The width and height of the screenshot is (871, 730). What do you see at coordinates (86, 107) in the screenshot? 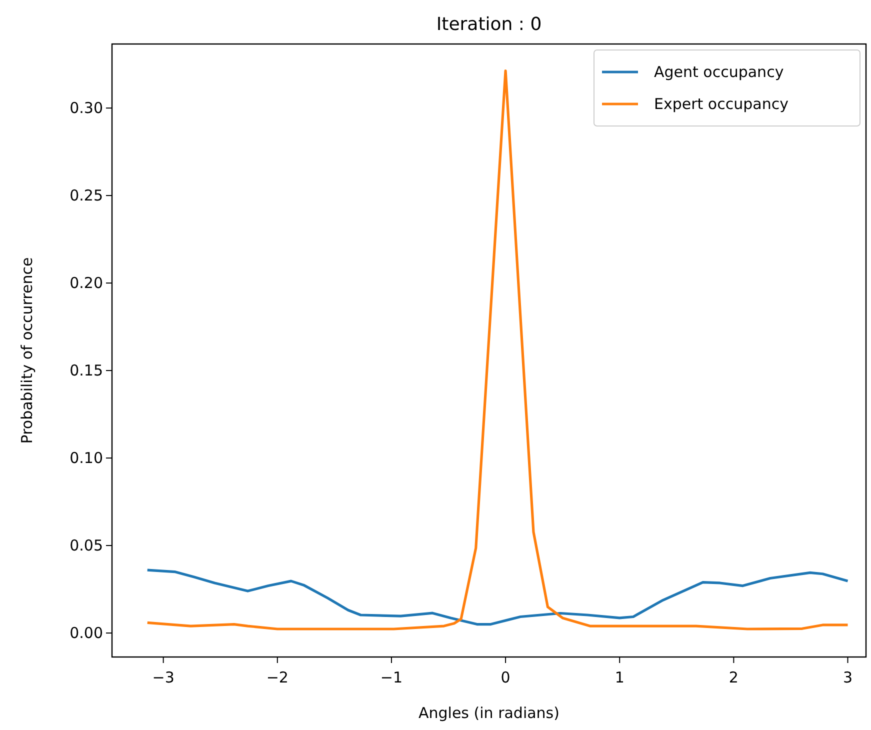
I see `y-tick-label: 0.30` at bounding box center [86, 107].